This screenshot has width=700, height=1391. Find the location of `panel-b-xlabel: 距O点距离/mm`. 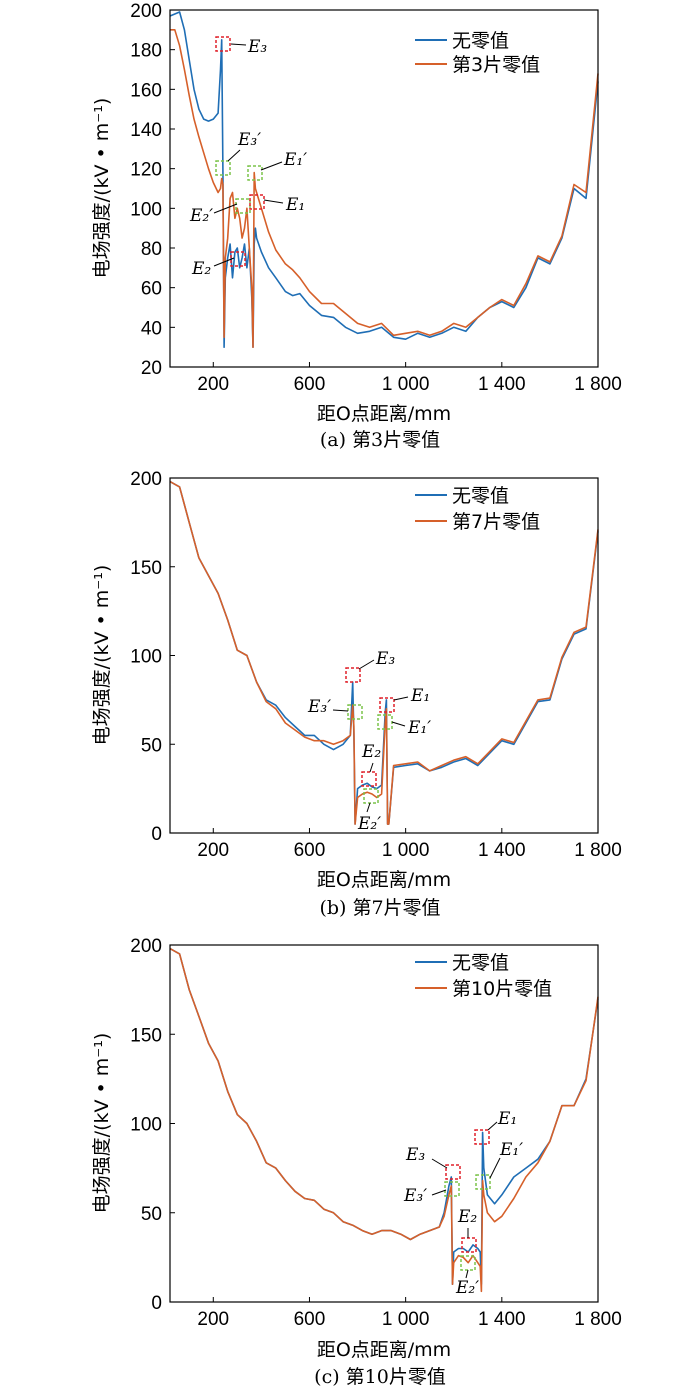

panel-b-xlabel: 距O点距离/mm is located at coordinates (384, 880).